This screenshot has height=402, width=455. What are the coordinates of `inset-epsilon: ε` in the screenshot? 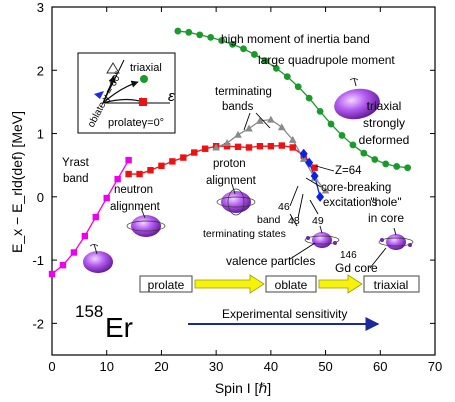 It's located at (171, 96).